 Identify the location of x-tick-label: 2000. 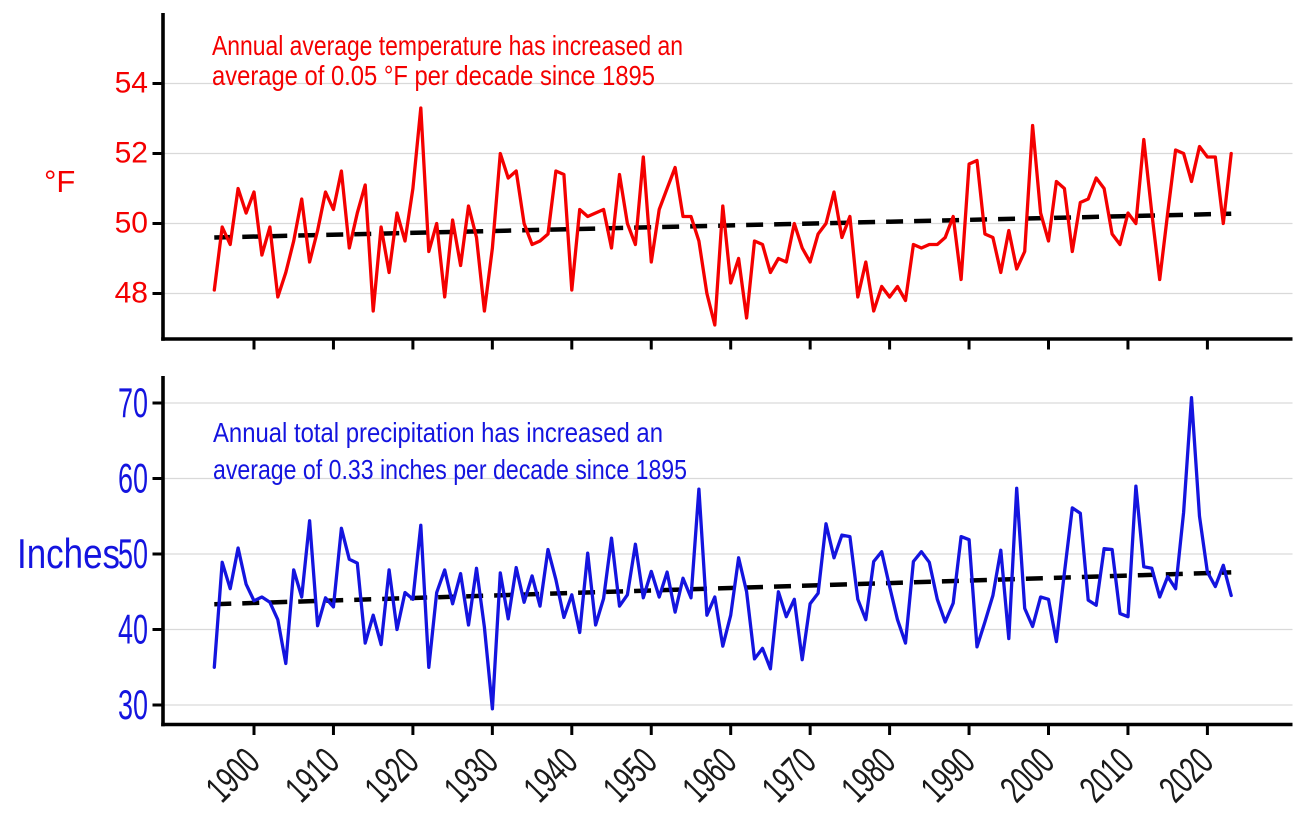
(1028, 776).